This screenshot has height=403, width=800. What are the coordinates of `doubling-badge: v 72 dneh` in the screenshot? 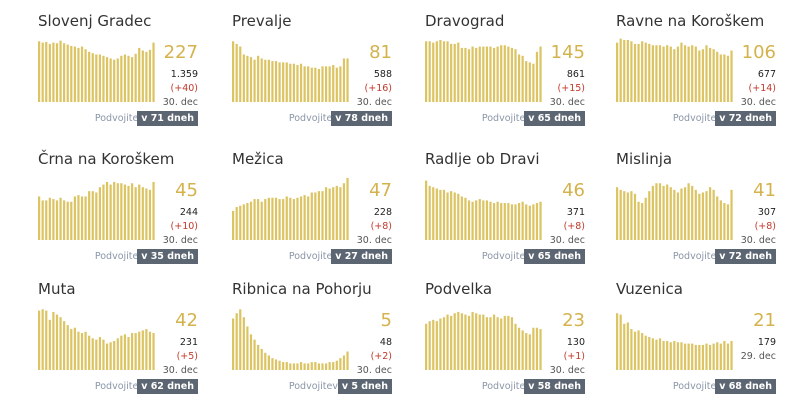 It's located at (745, 118).